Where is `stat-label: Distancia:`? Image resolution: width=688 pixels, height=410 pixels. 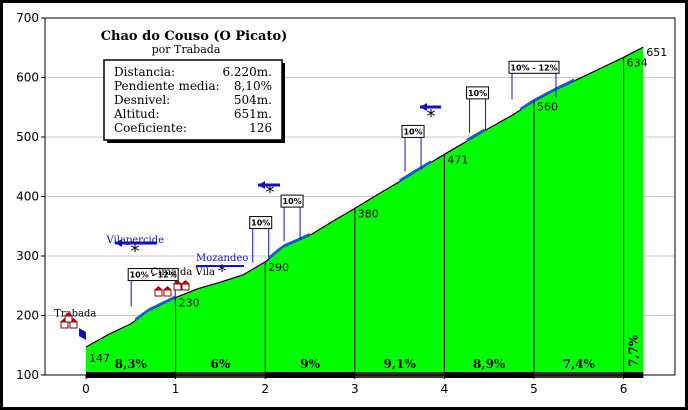 stat-label: Distancia: is located at coordinates (144, 72).